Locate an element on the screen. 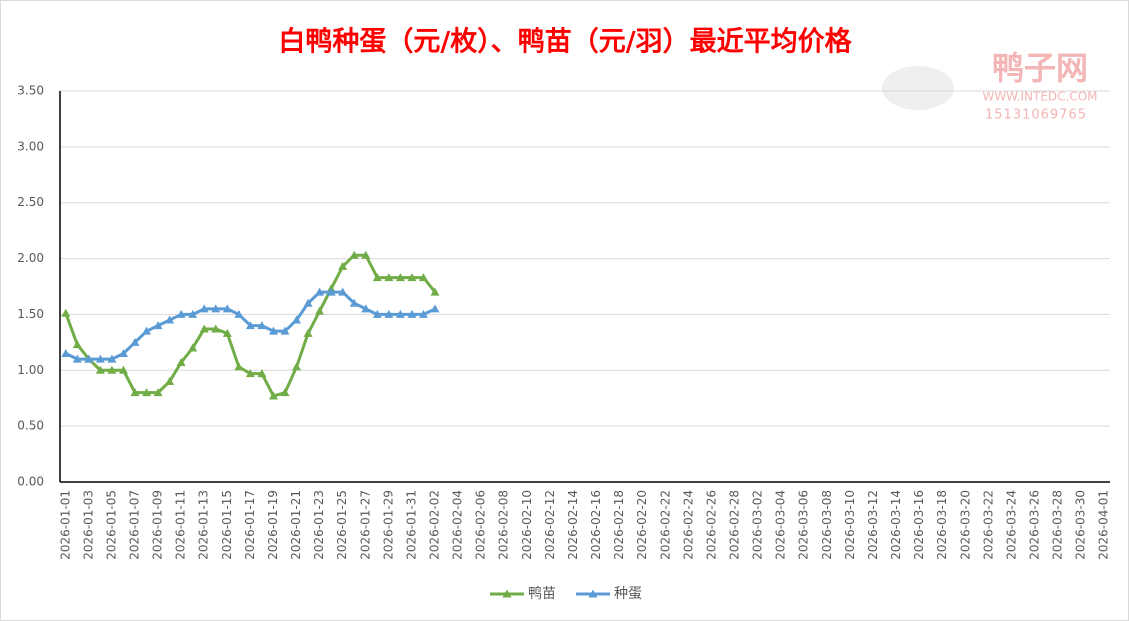  x-tick-label: 2026-01-13 is located at coordinates (204, 525).